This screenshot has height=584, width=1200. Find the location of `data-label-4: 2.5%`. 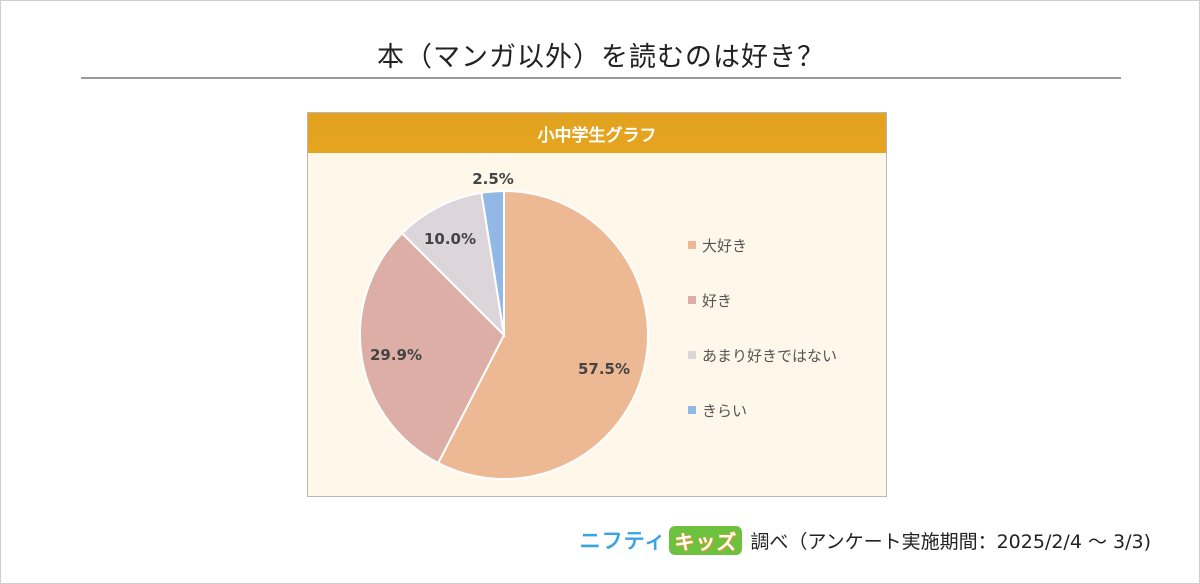

data-label-4: 2.5% is located at coordinates (493, 179).